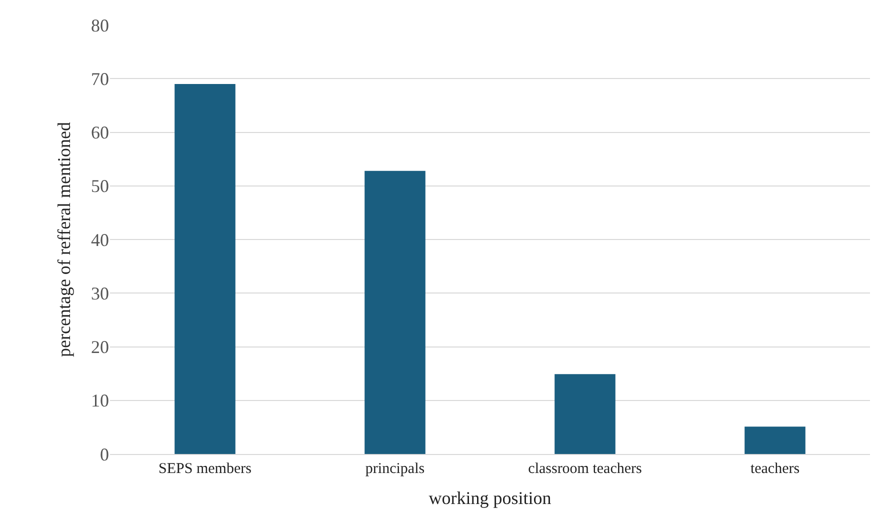  Describe the element at coordinates (100, 25) in the screenshot. I see `y-tick-label: 80` at that location.